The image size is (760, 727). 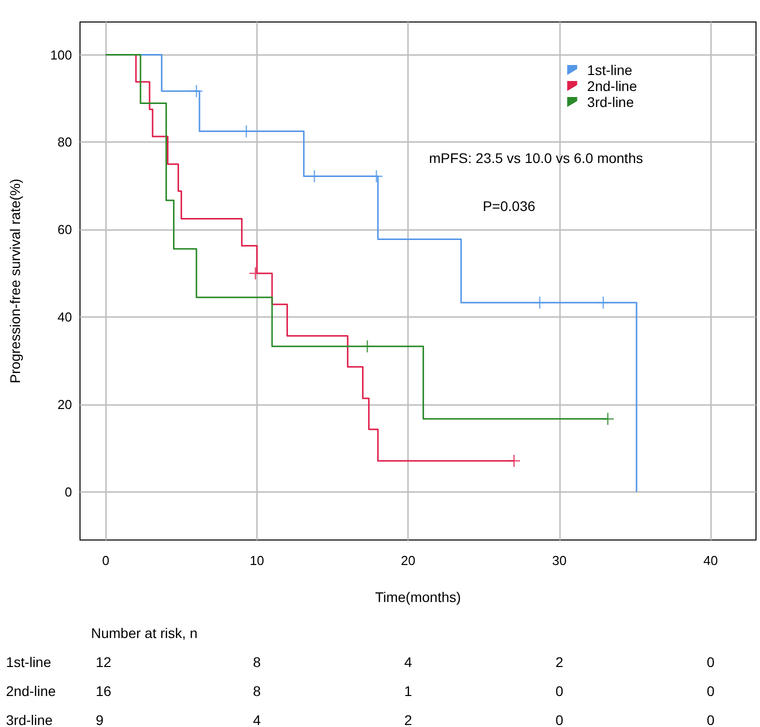 What do you see at coordinates (65, 230) in the screenshot?
I see `y-tick-label: 60` at bounding box center [65, 230].